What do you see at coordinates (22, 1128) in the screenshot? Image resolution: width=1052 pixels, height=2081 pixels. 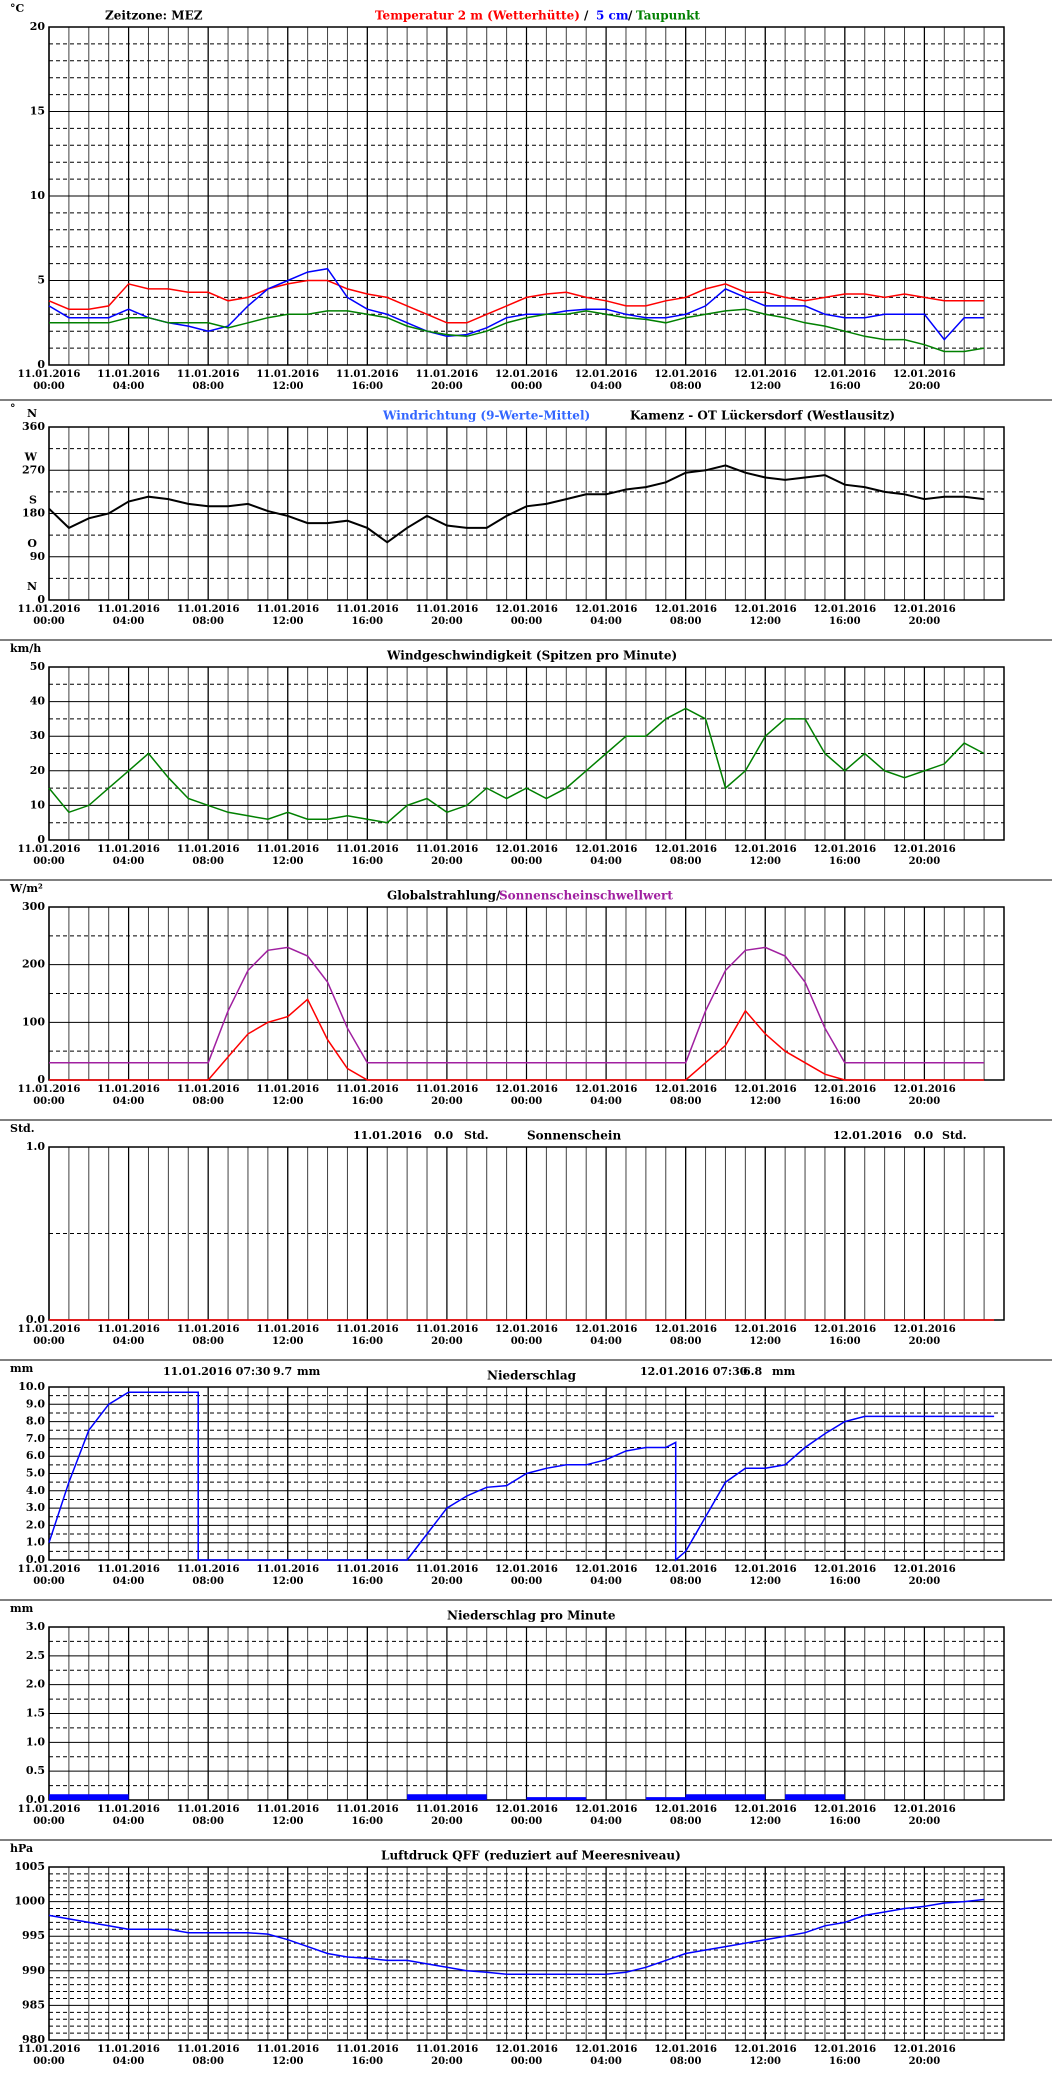 I see `y-unit: Std.` at bounding box center [22, 1128].